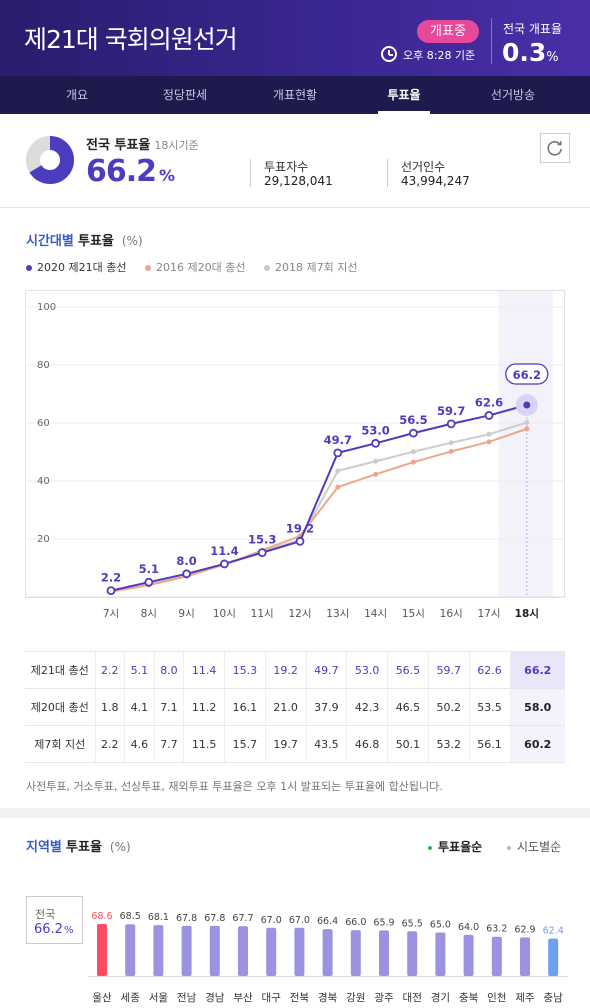  I want to click on region-value-label: 63.2, so click(496, 929).